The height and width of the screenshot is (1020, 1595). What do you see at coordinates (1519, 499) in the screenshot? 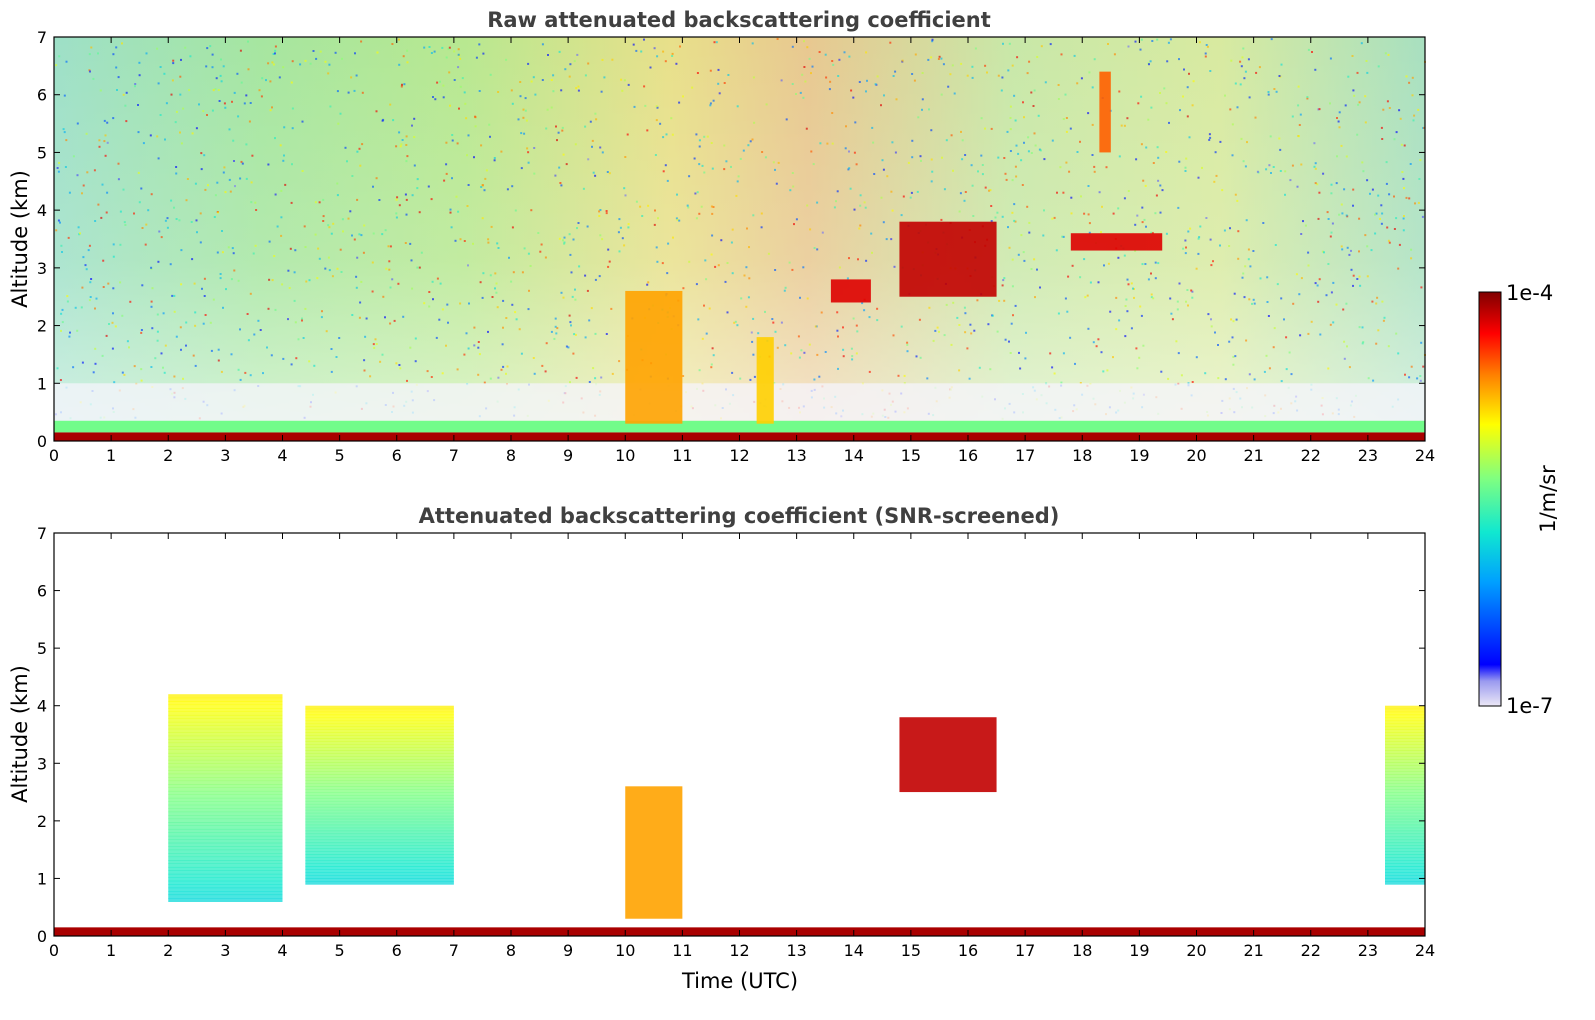
I see `colorbar: 1e-4 1e-7 1/m/sr` at bounding box center [1519, 499].